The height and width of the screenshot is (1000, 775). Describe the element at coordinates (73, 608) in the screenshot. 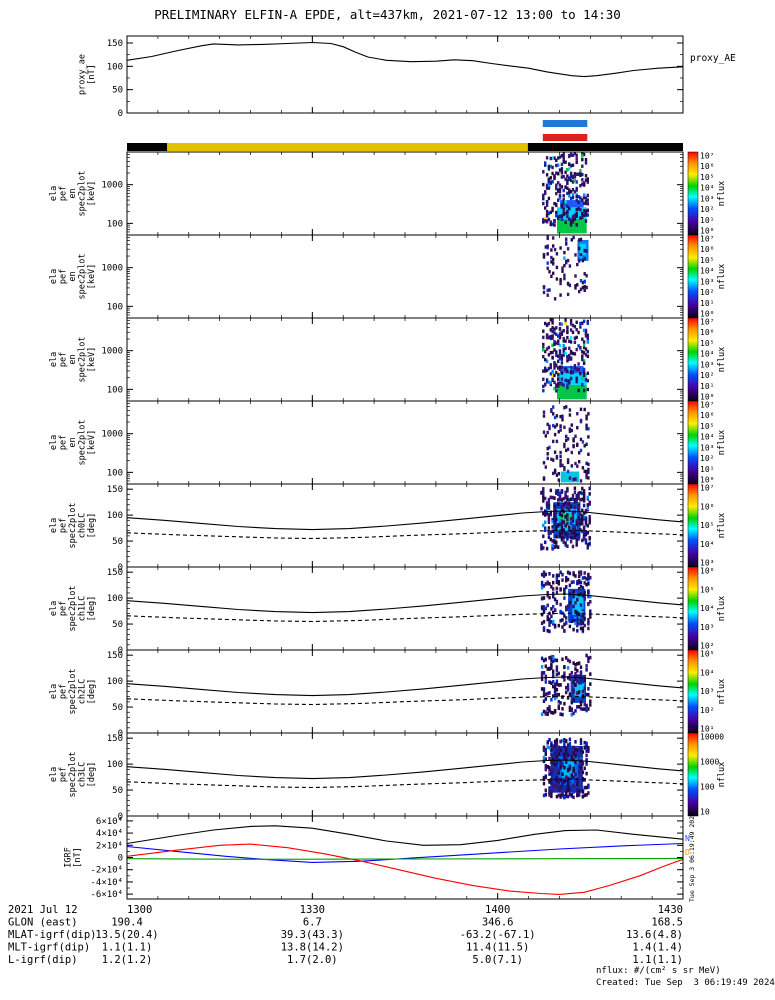

I see `panel-ylabel: spec2plot` at that location.